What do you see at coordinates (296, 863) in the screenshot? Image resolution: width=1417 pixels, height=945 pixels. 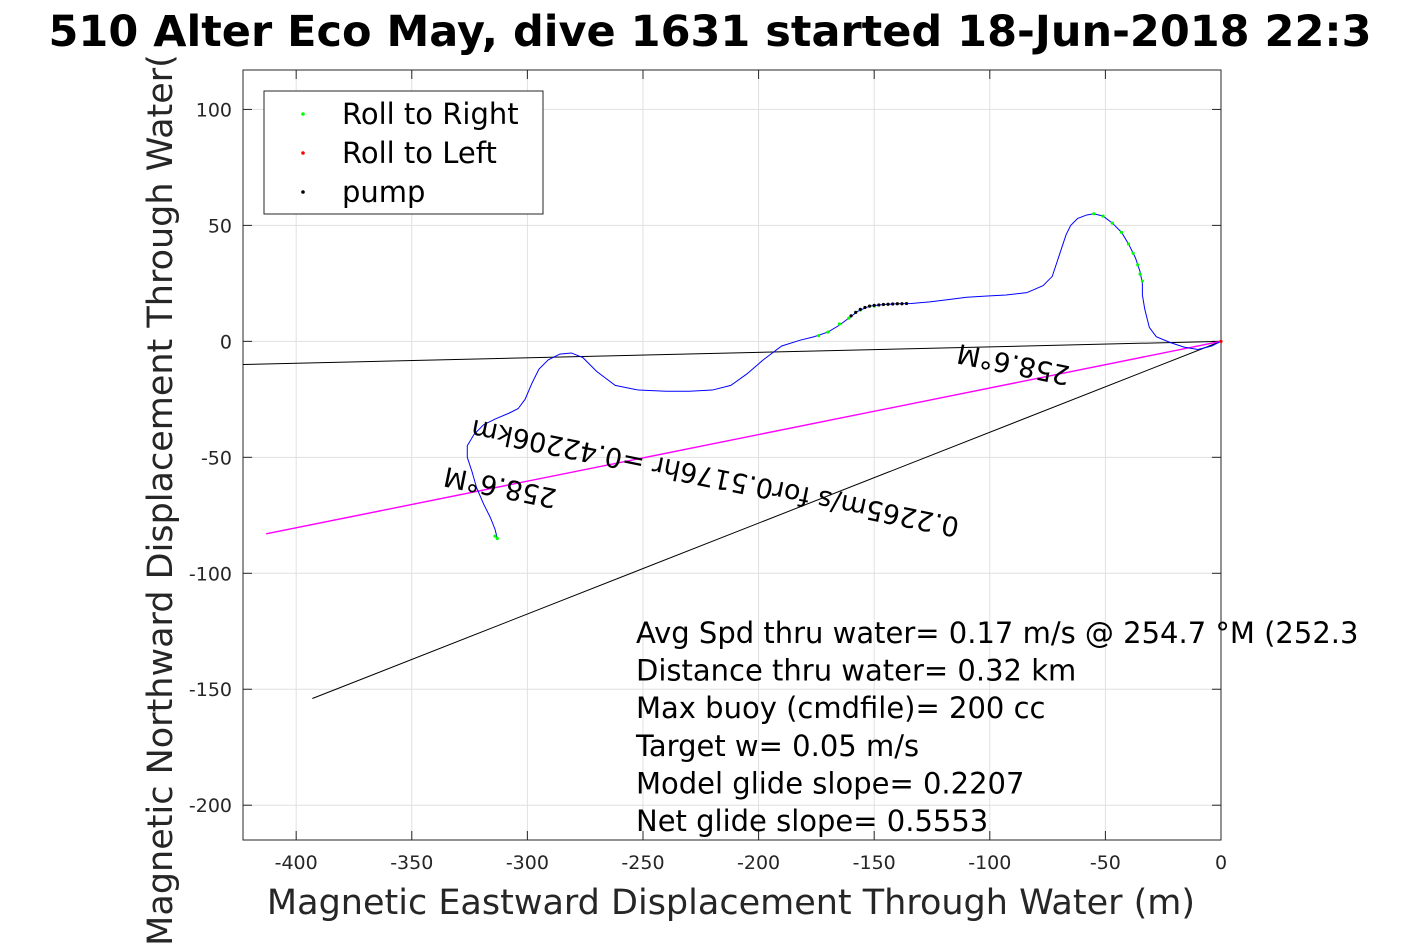 I see `x-tick-label: -400` at bounding box center [296, 863].